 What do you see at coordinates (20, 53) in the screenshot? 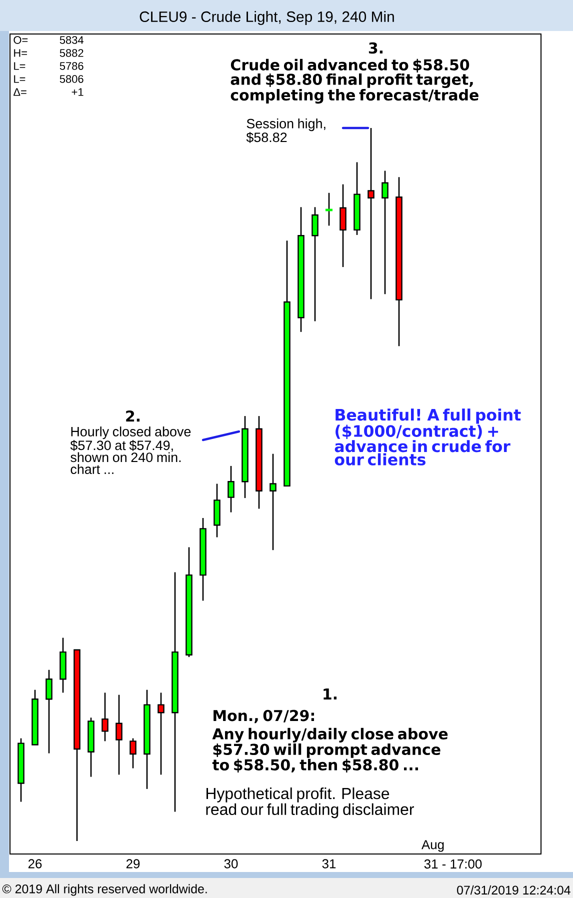
I see `text: H=` at bounding box center [20, 53].